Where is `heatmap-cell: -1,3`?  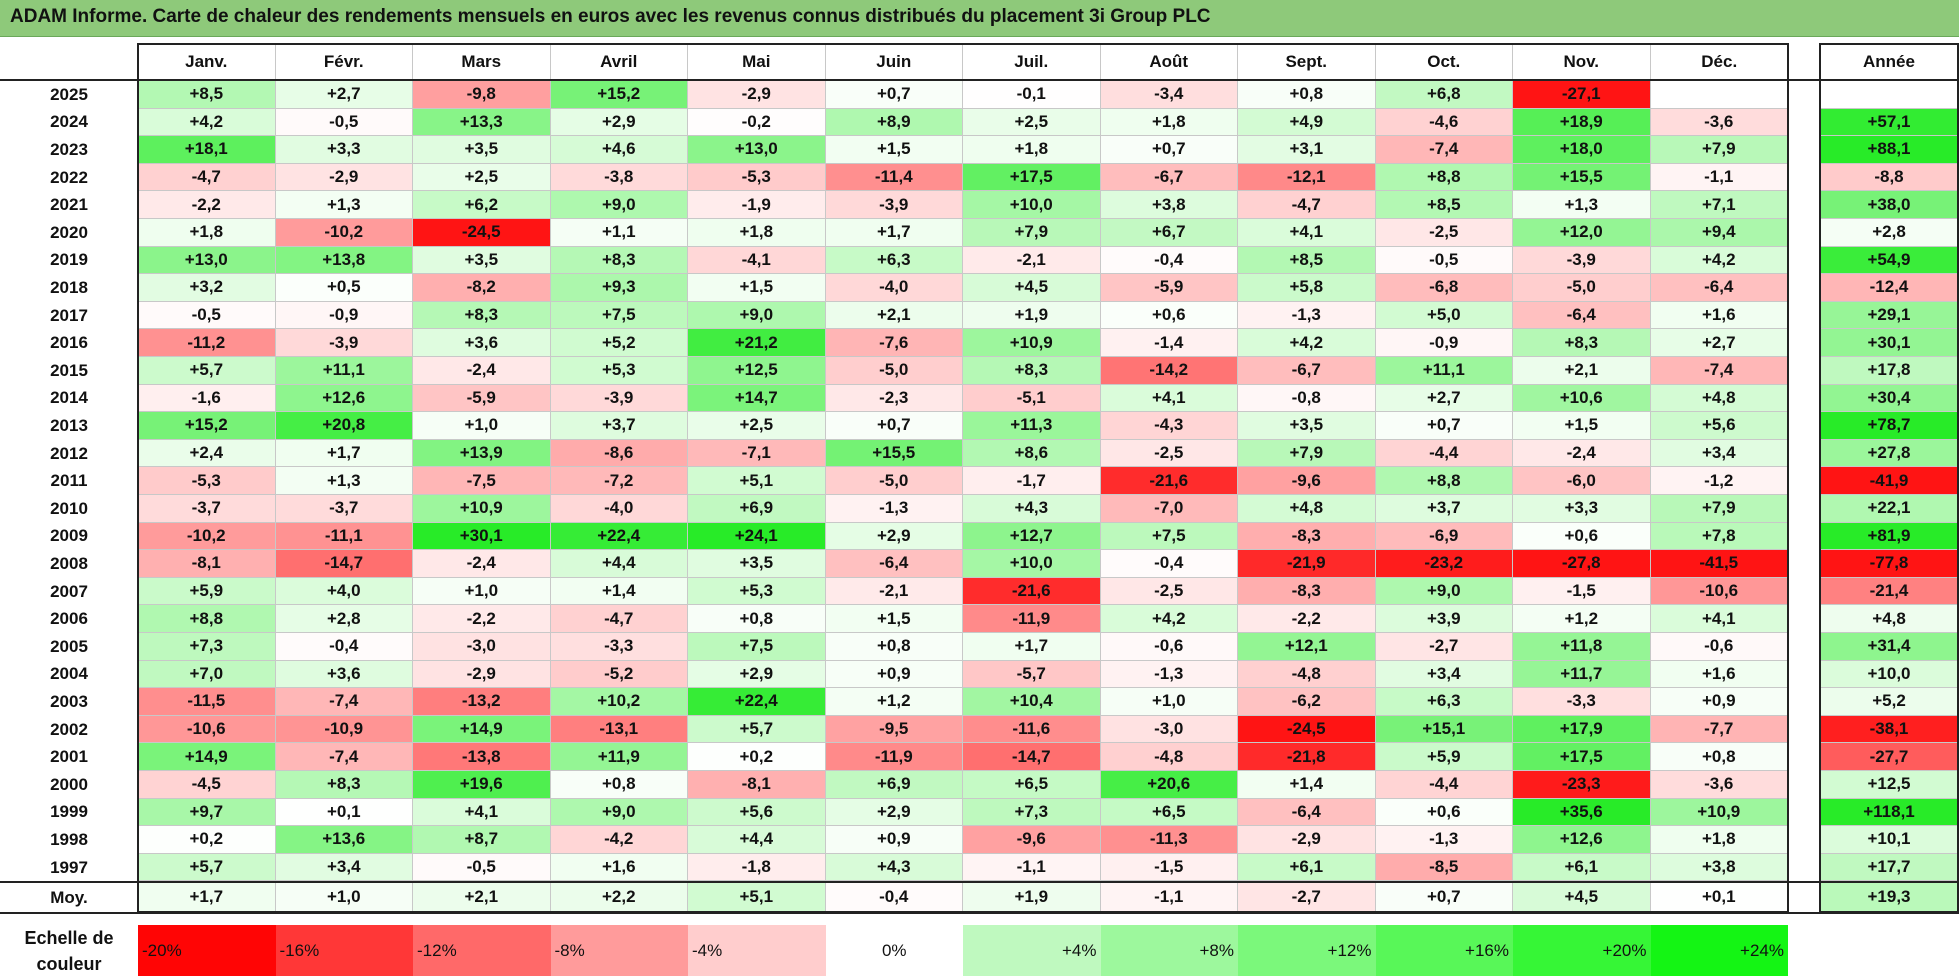
heatmap-cell: -1,3 is located at coordinates (1444, 840).